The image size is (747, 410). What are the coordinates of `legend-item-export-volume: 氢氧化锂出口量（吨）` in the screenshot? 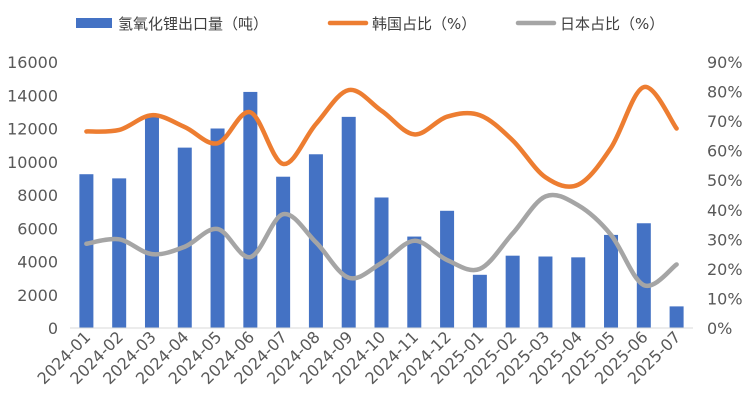 It's located at (172, 24).